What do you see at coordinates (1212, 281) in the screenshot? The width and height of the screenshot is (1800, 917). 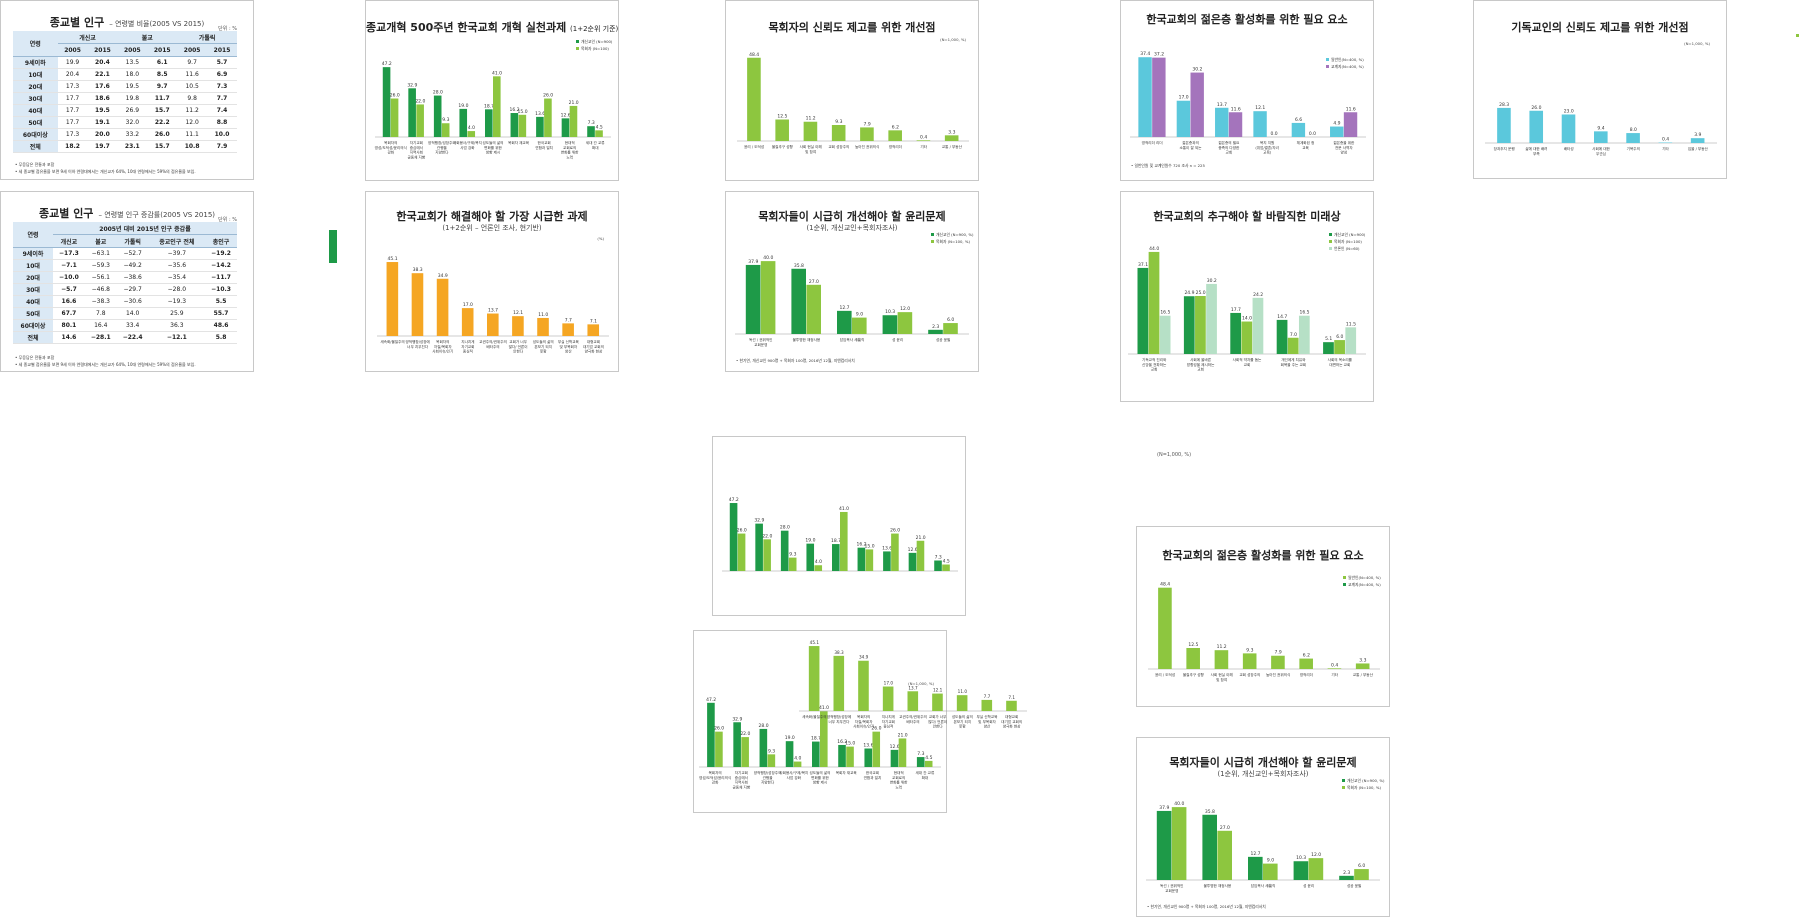 I see `data-label: 30.2` at bounding box center [1212, 281].